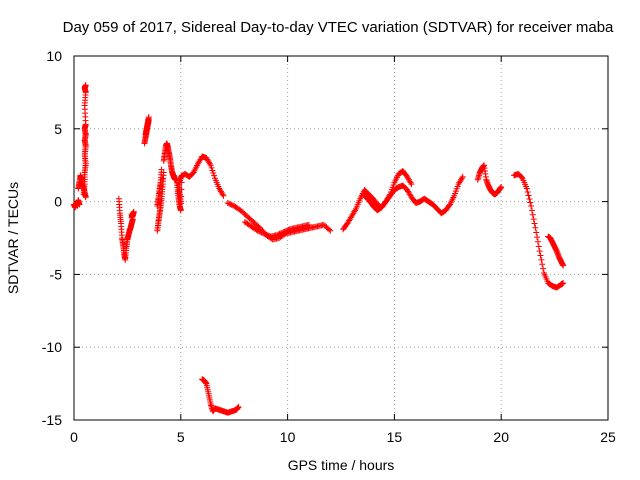 This screenshot has width=640, height=480. Describe the element at coordinates (288, 437) in the screenshot. I see `x-tick-label: 10` at that location.